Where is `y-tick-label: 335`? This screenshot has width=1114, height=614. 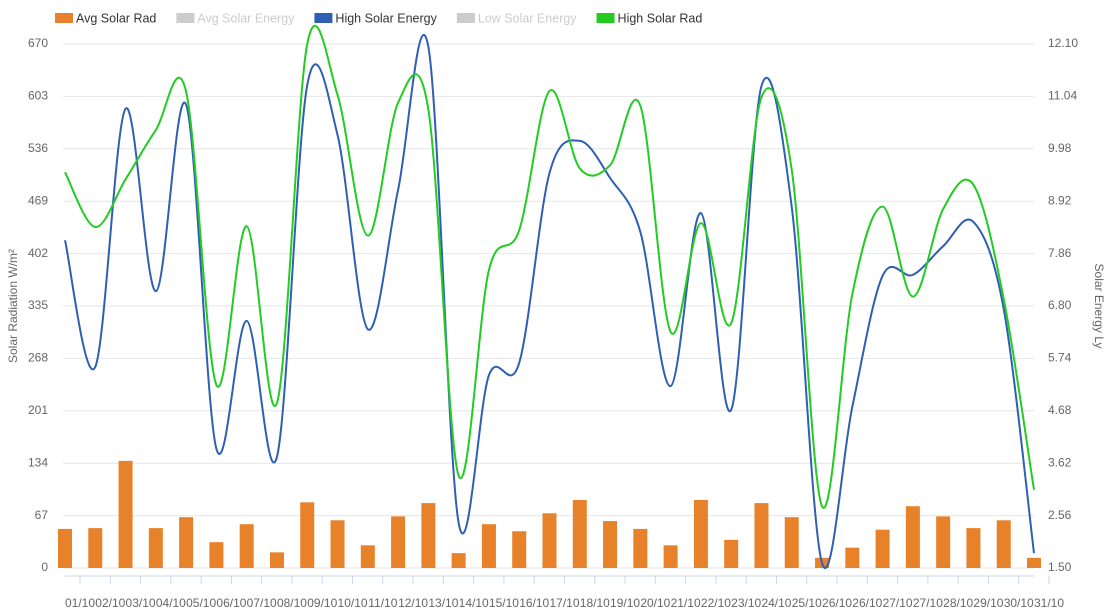 y-tick-label: 335 is located at coordinates (38, 305).